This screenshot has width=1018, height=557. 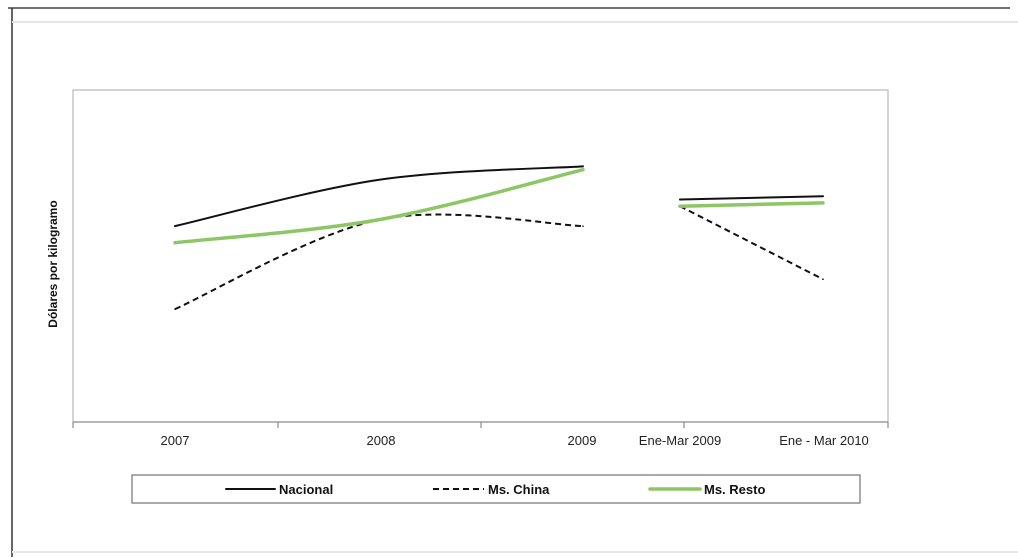 What do you see at coordinates (480, 425) in the screenshot?
I see `x-axis-ticks` at bounding box center [480, 425].